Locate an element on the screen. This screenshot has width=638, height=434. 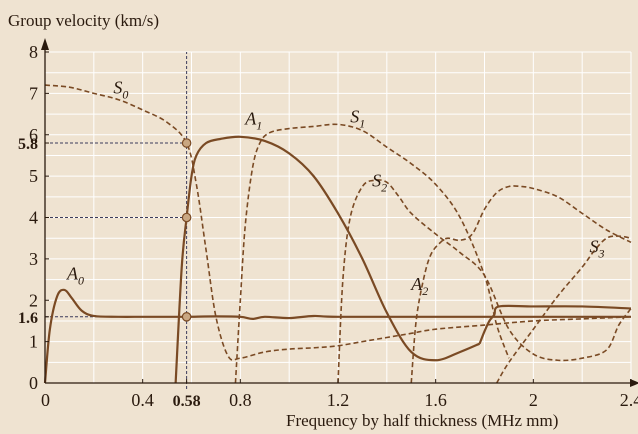
series-label-a2: A2 is located at coordinates (419, 286).